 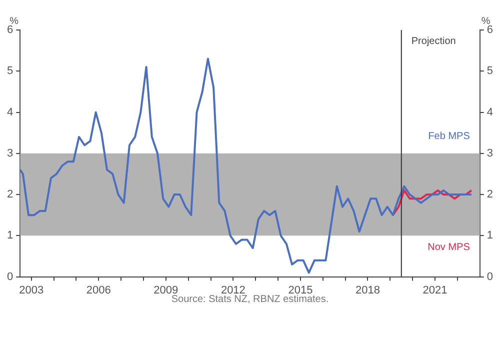 What do you see at coordinates (98, 290) in the screenshot?
I see `x-tick-label: 2006` at bounding box center [98, 290].